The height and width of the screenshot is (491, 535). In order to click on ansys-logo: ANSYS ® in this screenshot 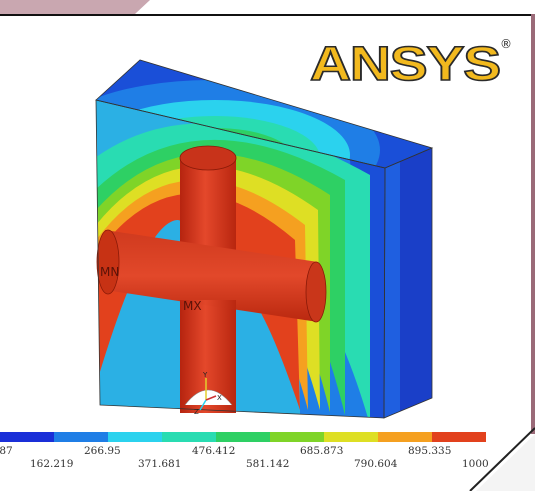, I will do `click(410, 64)`.